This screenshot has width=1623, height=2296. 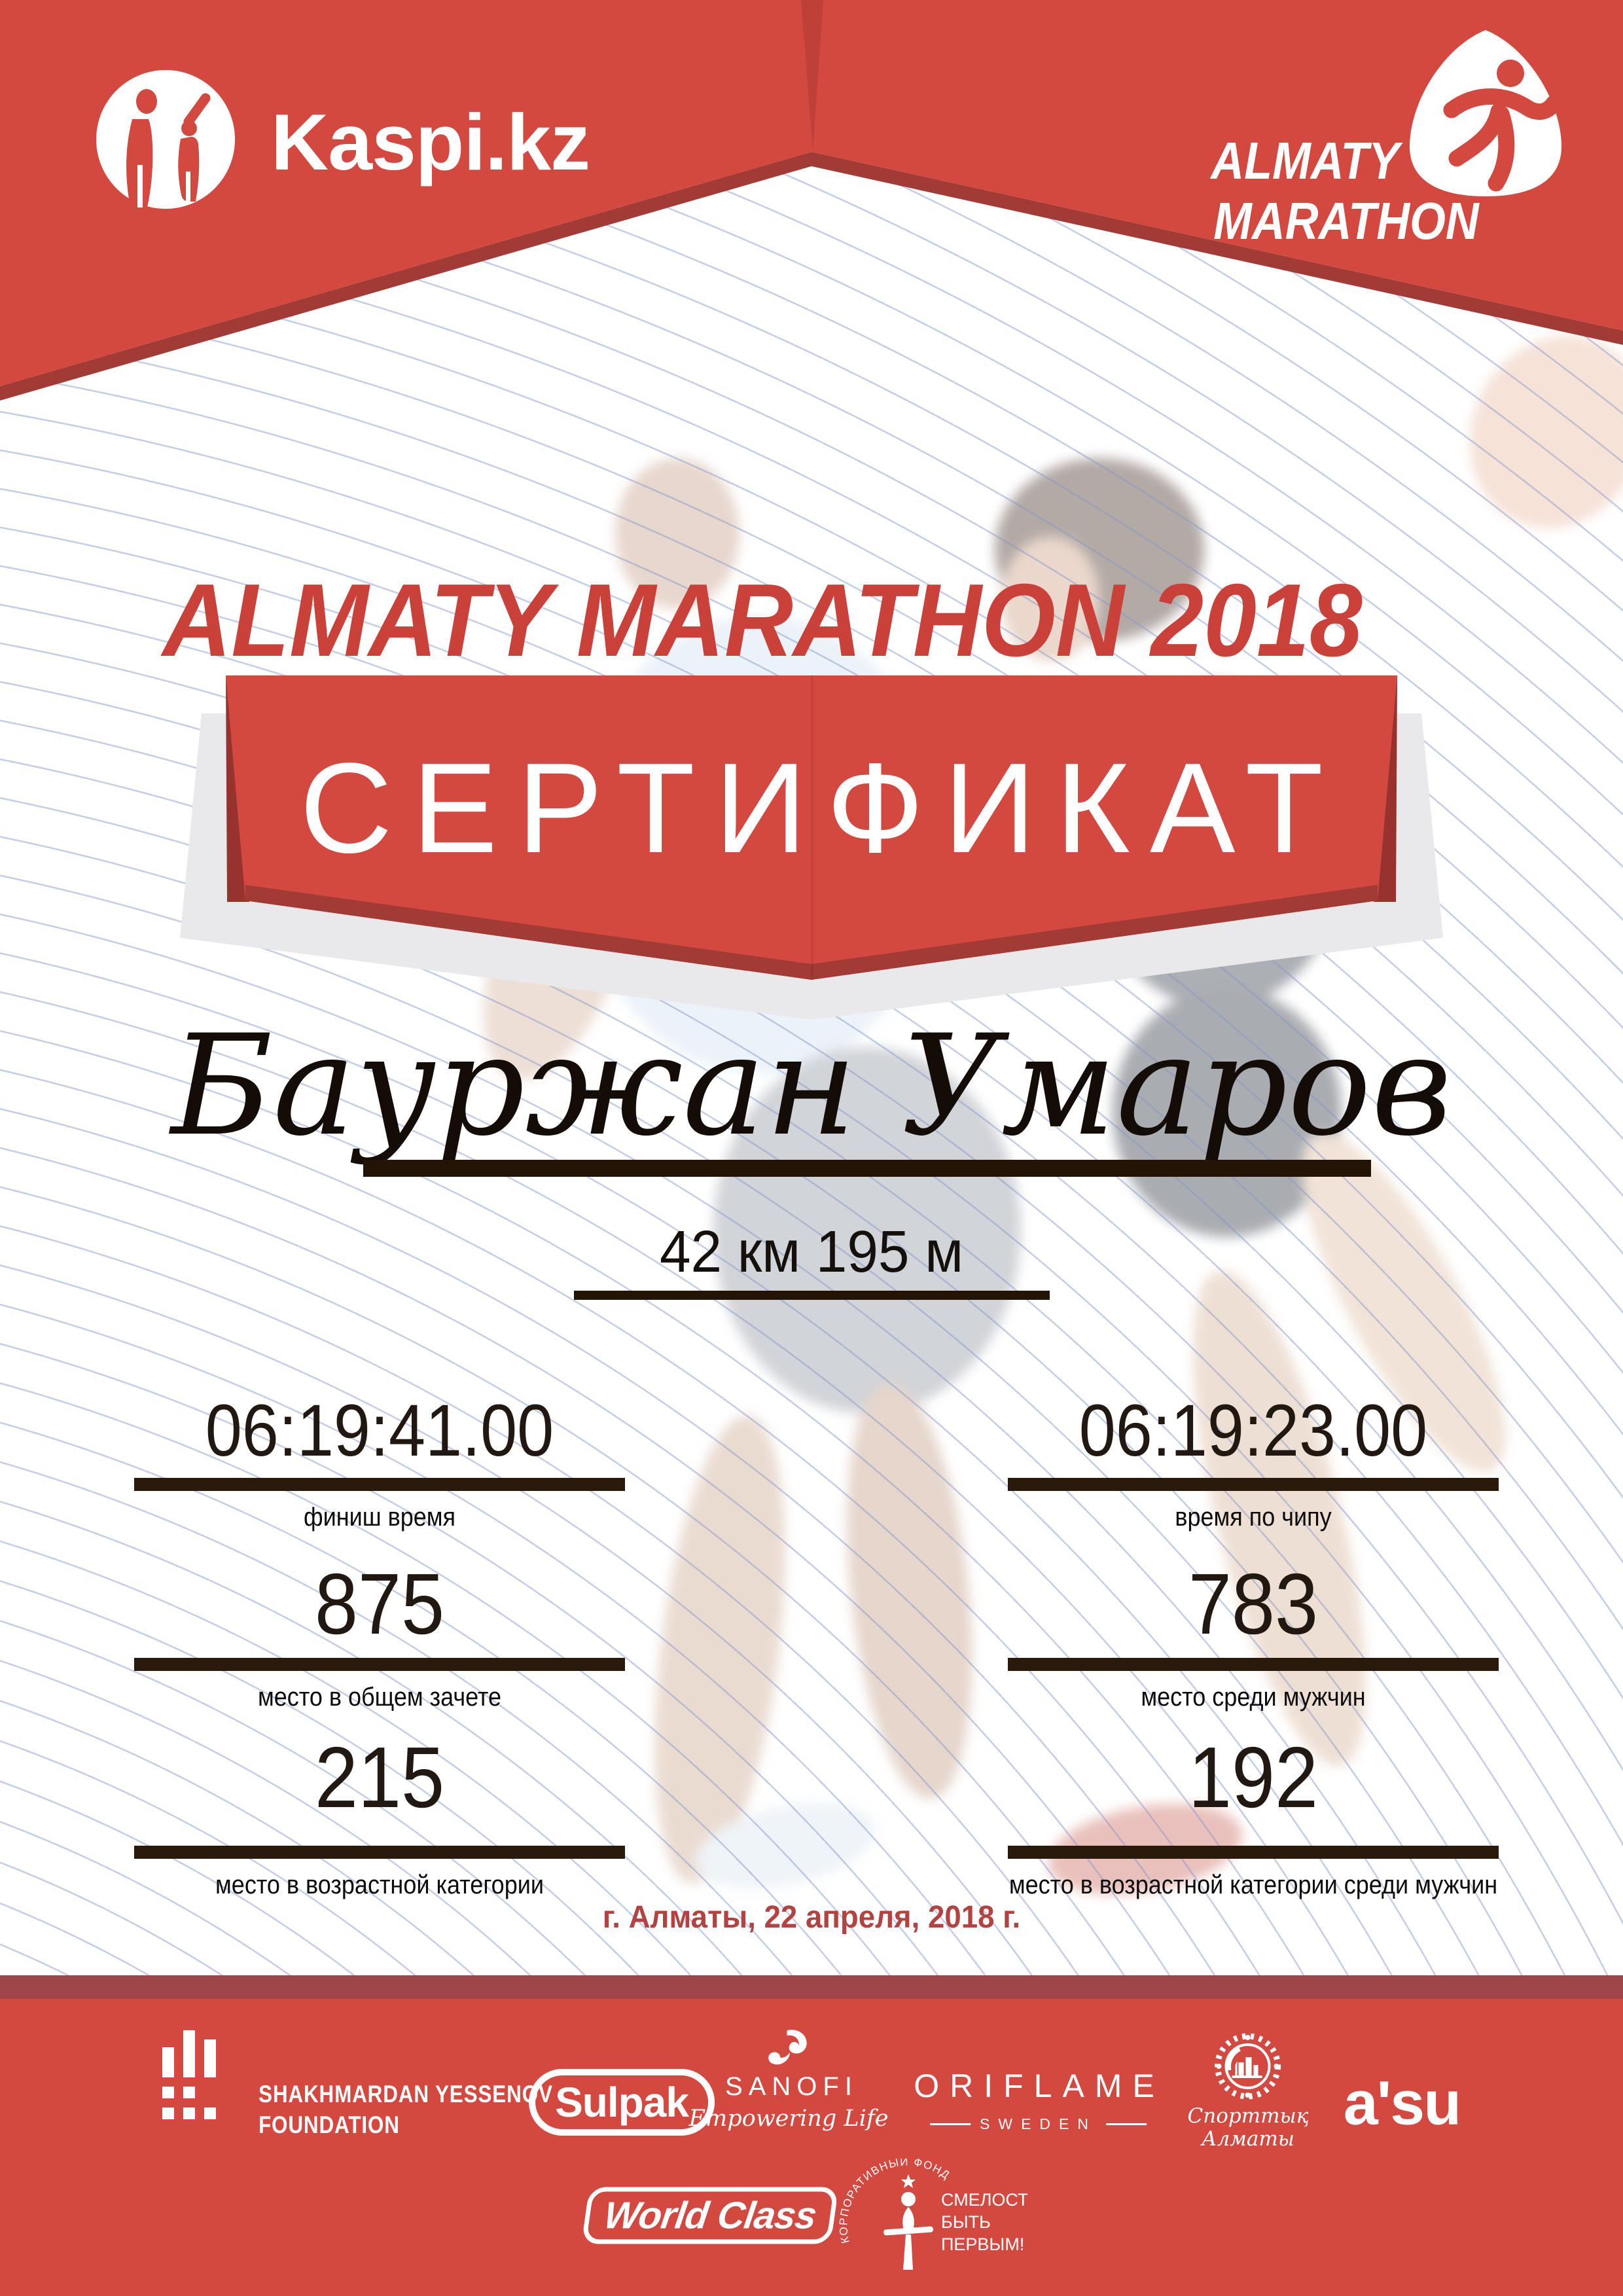 What do you see at coordinates (1248, 2116) in the screenshot?
I see `sport-almaty-line1: Спорттық` at bounding box center [1248, 2116].